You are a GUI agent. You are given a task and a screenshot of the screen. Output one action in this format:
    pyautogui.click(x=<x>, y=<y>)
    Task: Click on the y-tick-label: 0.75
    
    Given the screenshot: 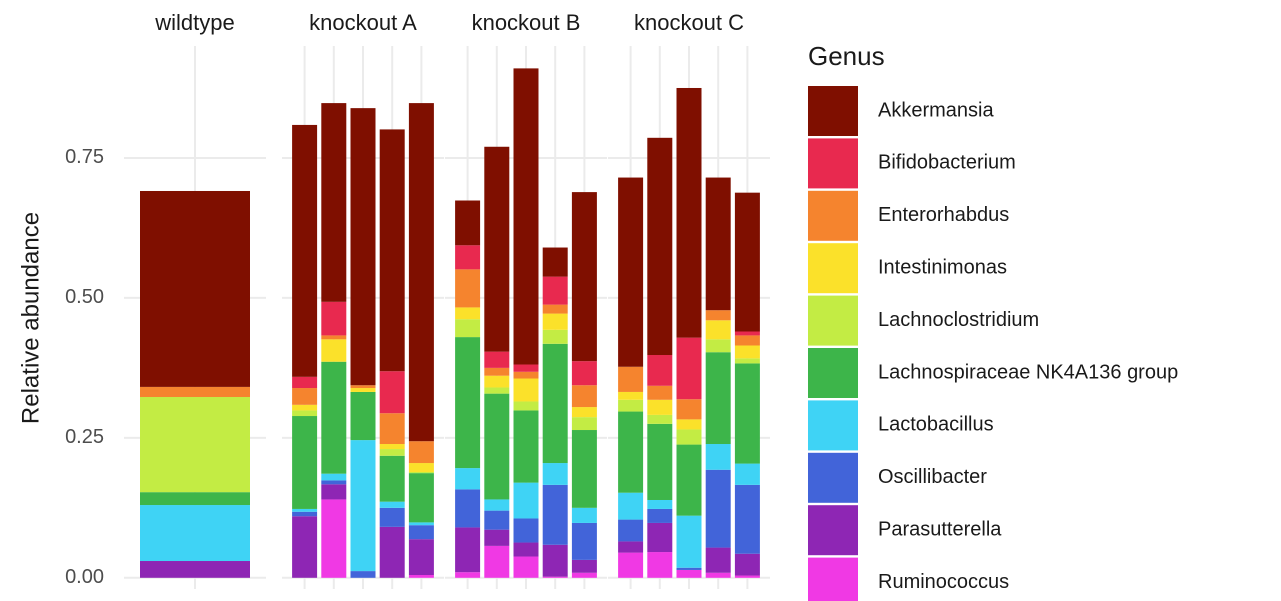 What is the action you would take?
    pyautogui.click(x=84, y=157)
    